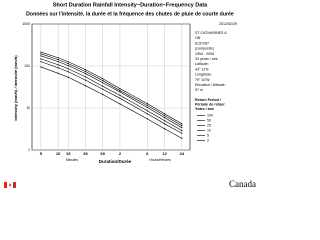 Image resolution: width=320 pixels, height=240 pixels. What do you see at coordinates (29, 150) in the screenshot?
I see `y-tick-label: 1` at bounding box center [29, 150].